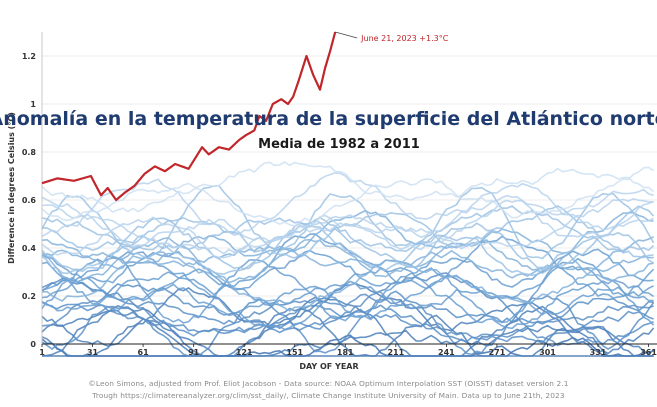 The height and width of the screenshot is (407, 657). Describe the element at coordinates (93, 352) in the screenshot. I see `x-tick-label: 31` at that location.